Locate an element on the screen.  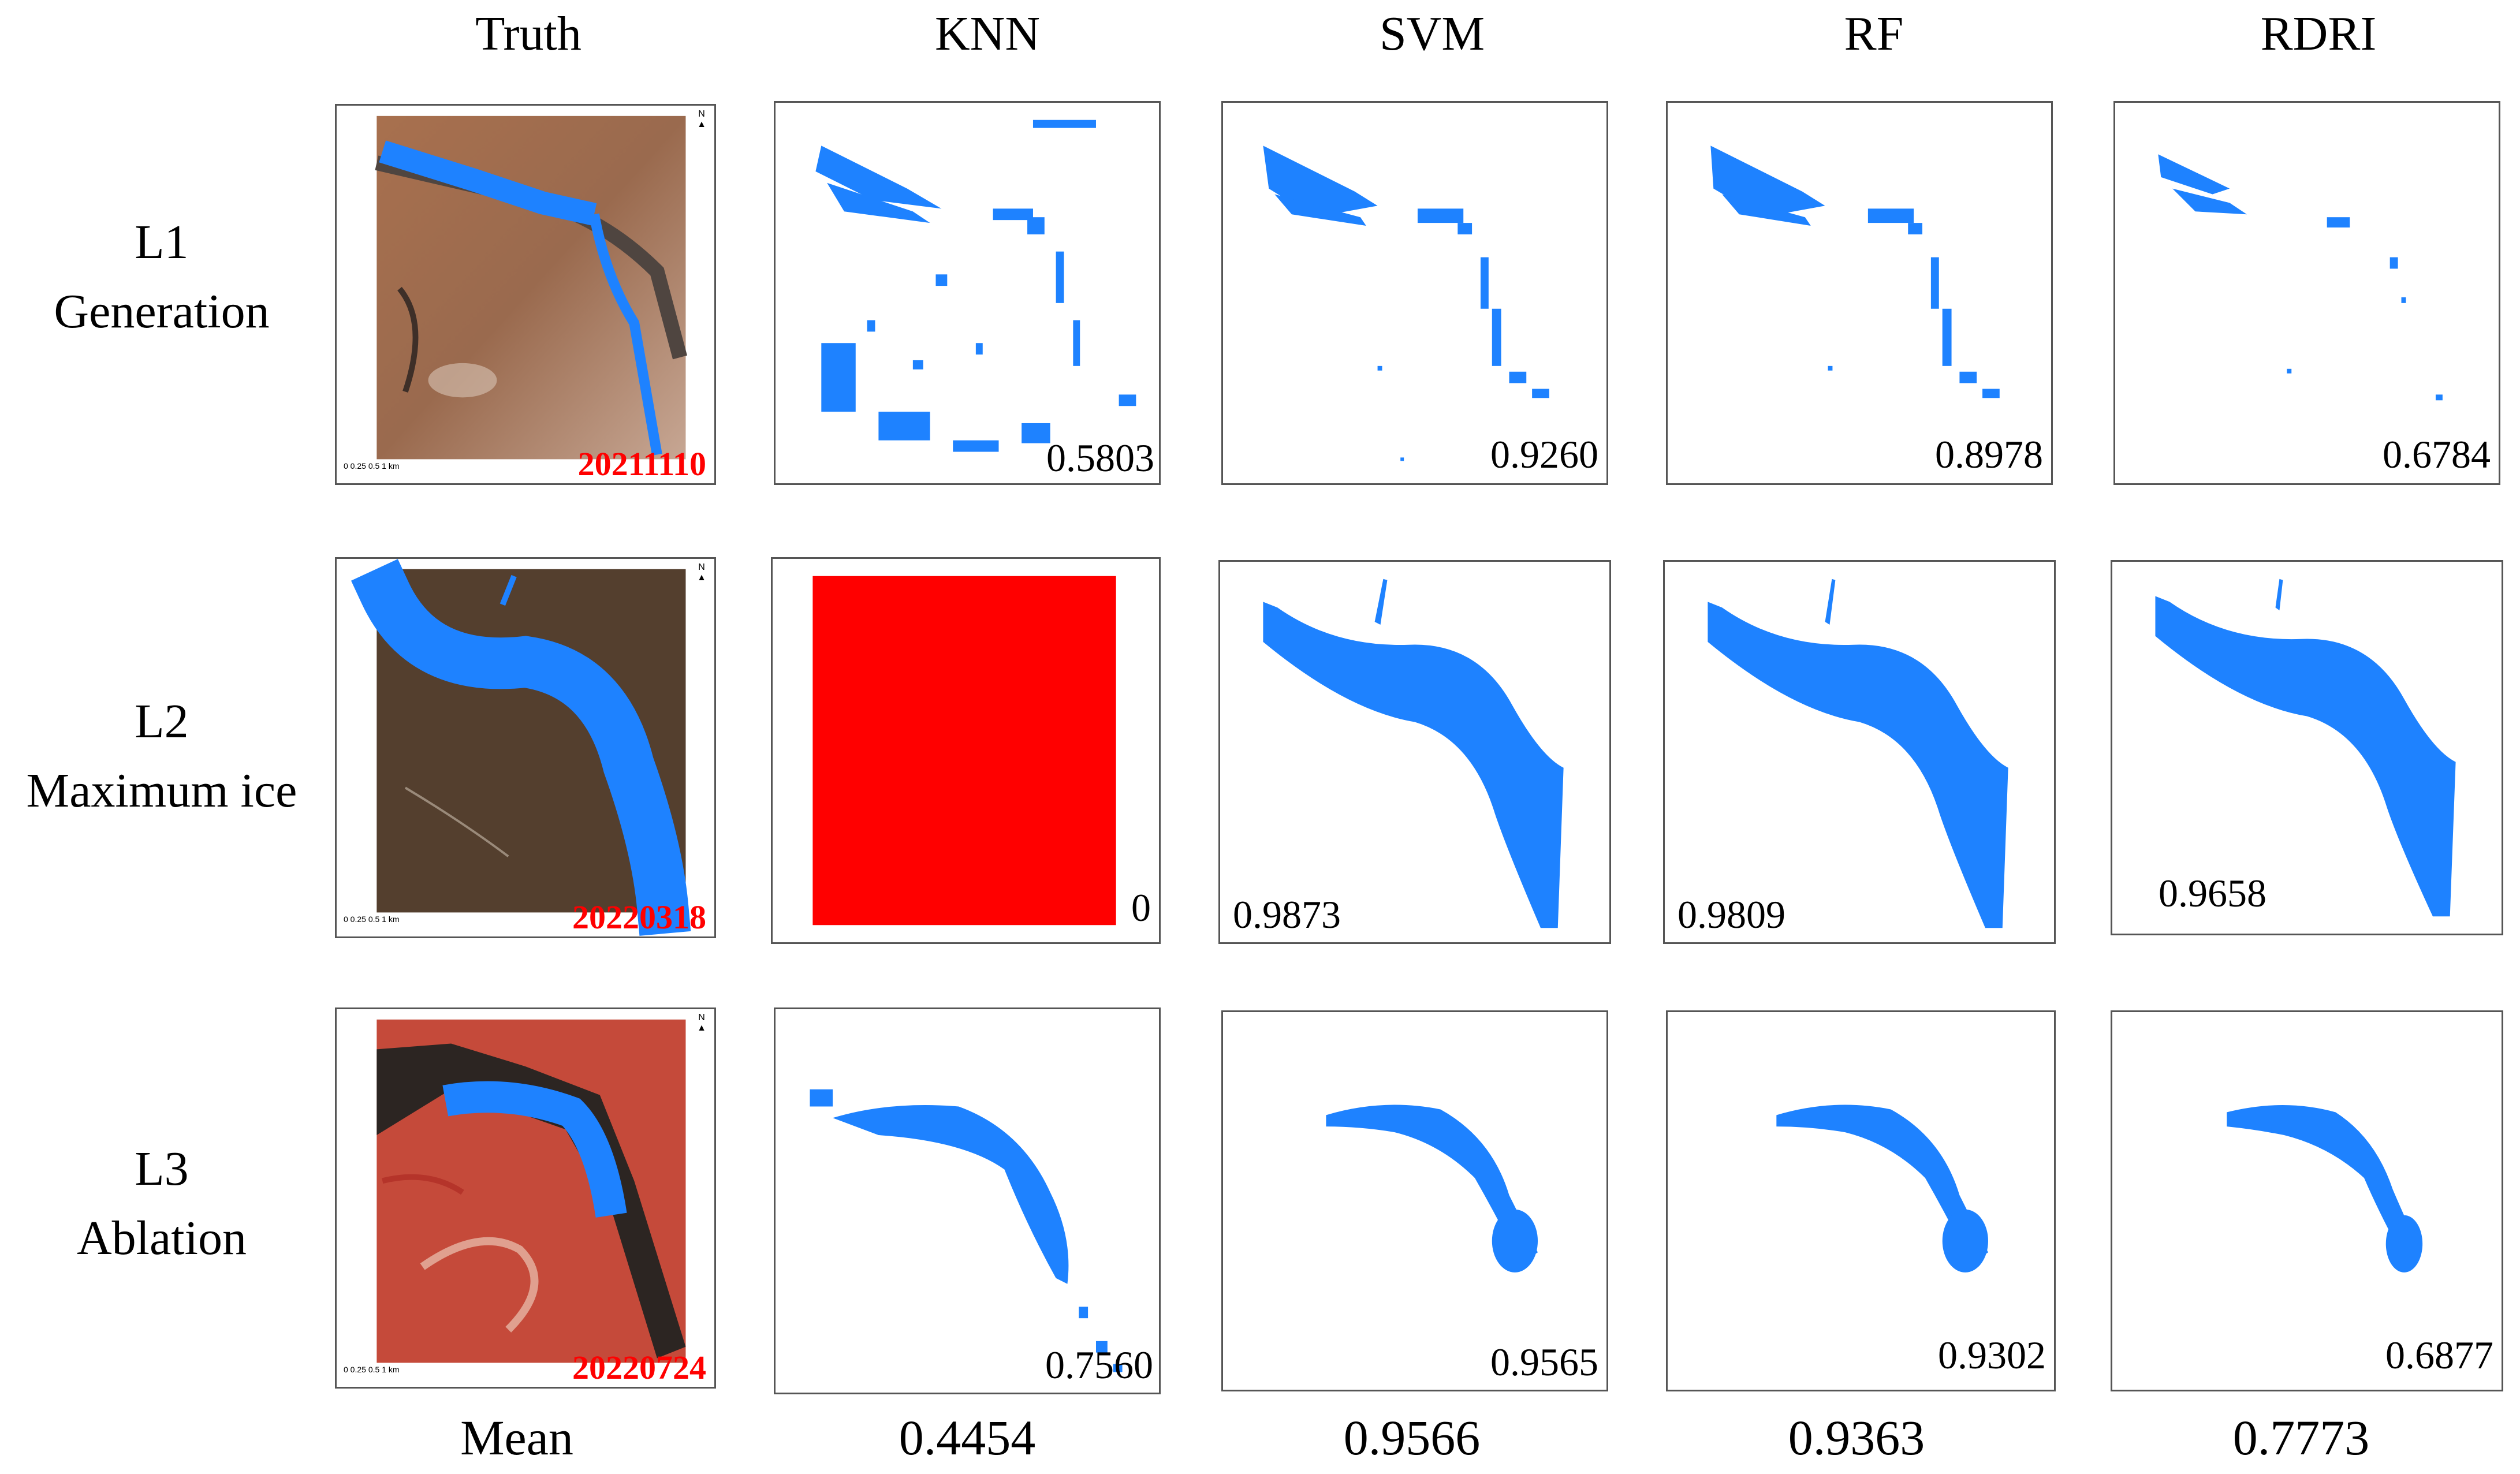
row-label-l2: L2 Maximum ice is located at coordinates (161, 756).